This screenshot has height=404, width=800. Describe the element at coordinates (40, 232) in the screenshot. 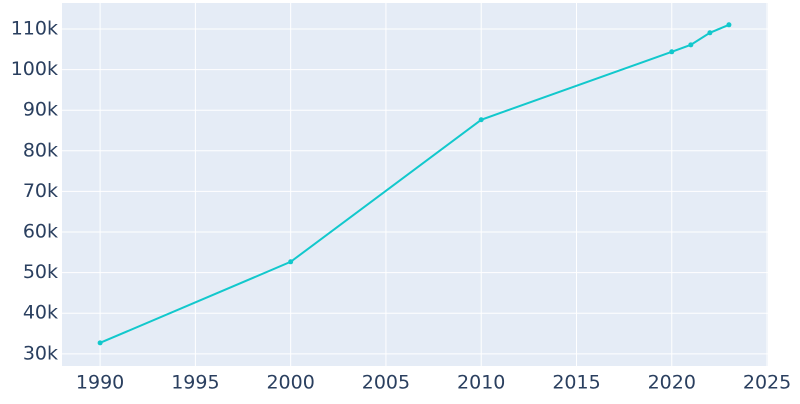

I see `y-tick-label: 60k` at that location.